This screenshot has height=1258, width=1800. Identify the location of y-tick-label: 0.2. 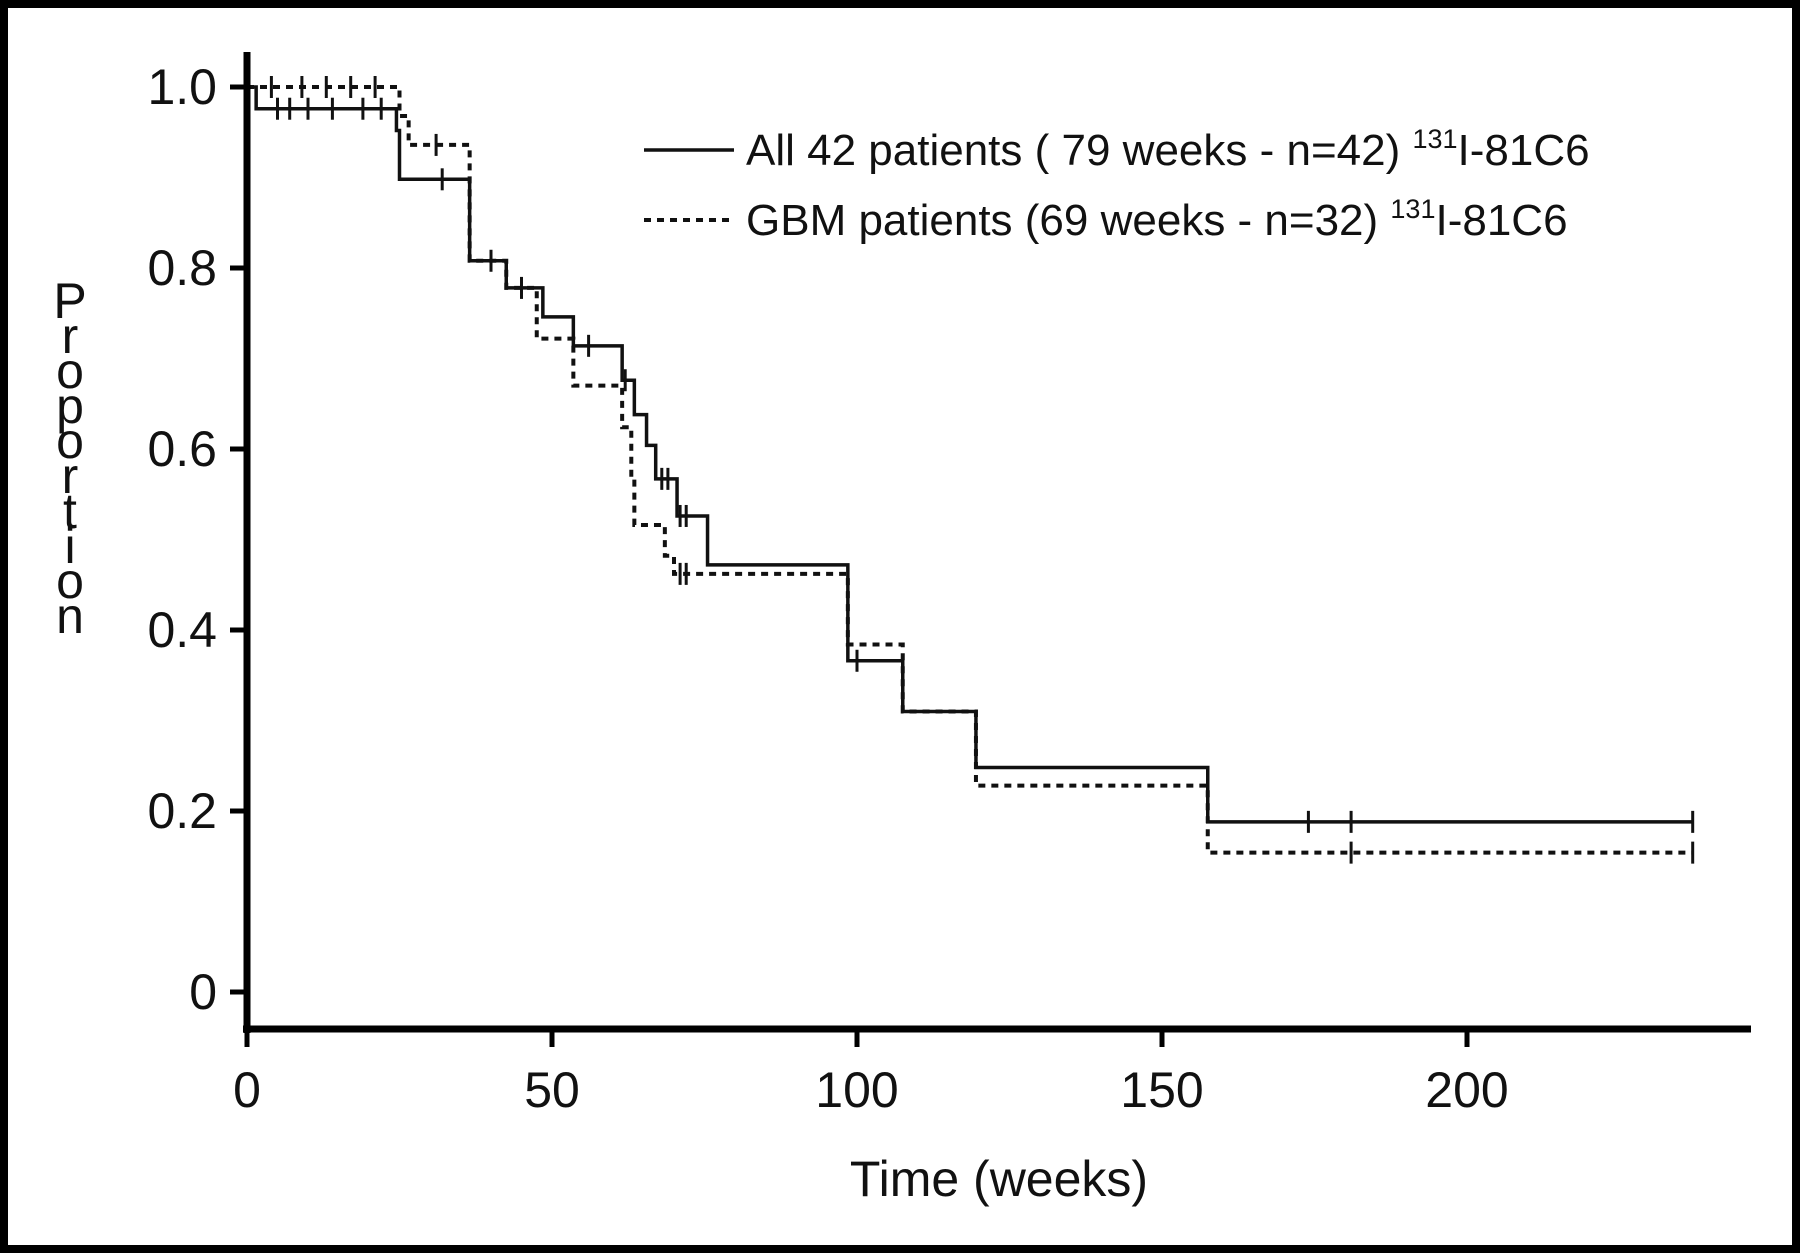
(182, 811).